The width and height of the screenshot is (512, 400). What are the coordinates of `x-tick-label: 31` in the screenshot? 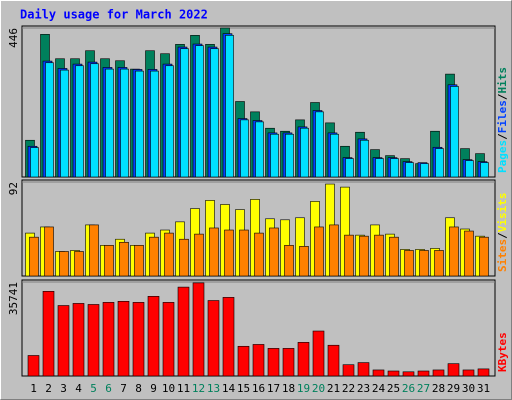 It's located at (483, 388).